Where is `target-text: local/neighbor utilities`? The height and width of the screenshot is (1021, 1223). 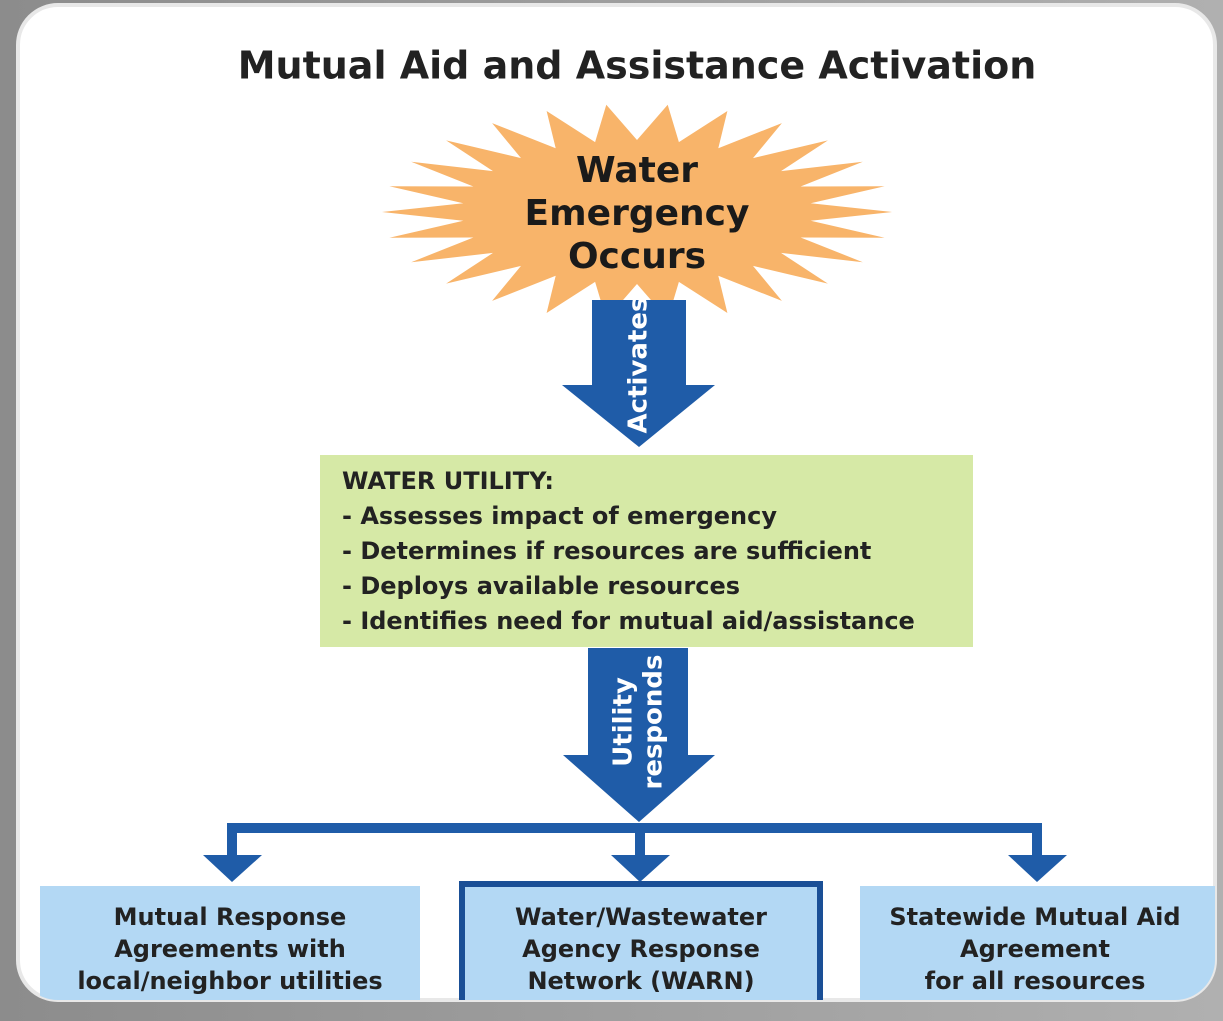 target-text: local/neighbor utilities is located at coordinates (229, 981).